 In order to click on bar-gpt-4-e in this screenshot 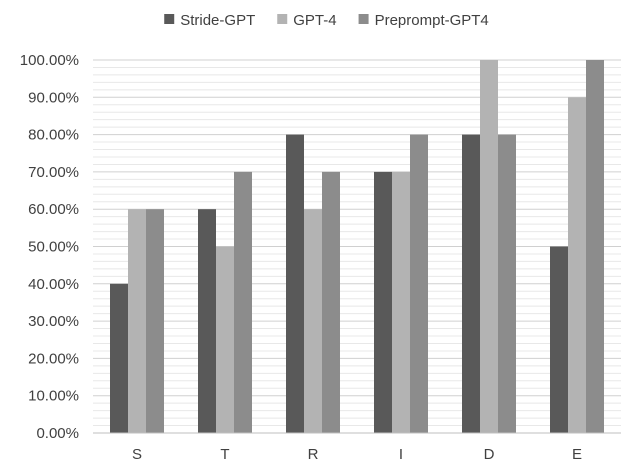, I will do `click(577, 265)`.